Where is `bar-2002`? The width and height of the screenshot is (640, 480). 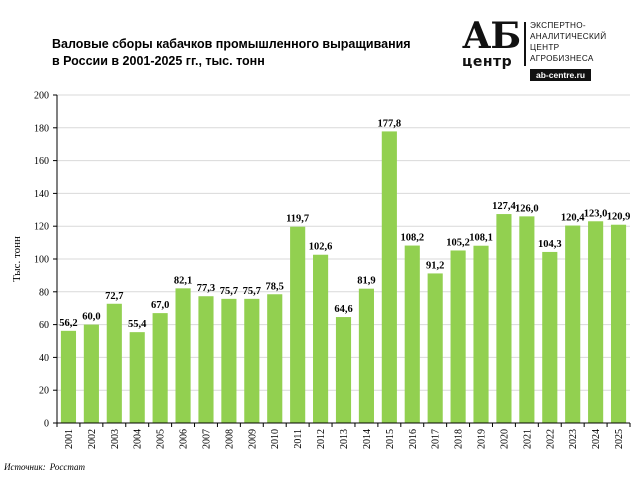
bar-2002 is located at coordinates (91, 373).